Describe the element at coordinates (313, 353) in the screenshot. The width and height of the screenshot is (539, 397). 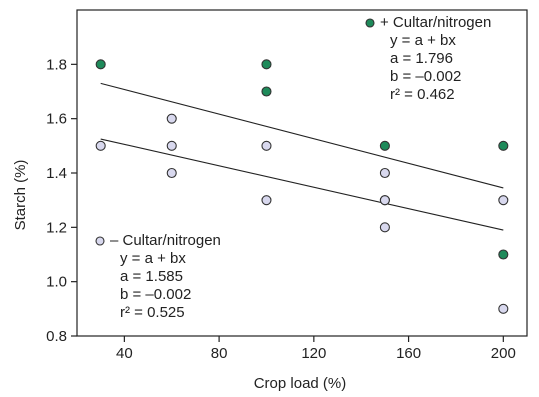
I see `x-tick-label: 120` at that location.